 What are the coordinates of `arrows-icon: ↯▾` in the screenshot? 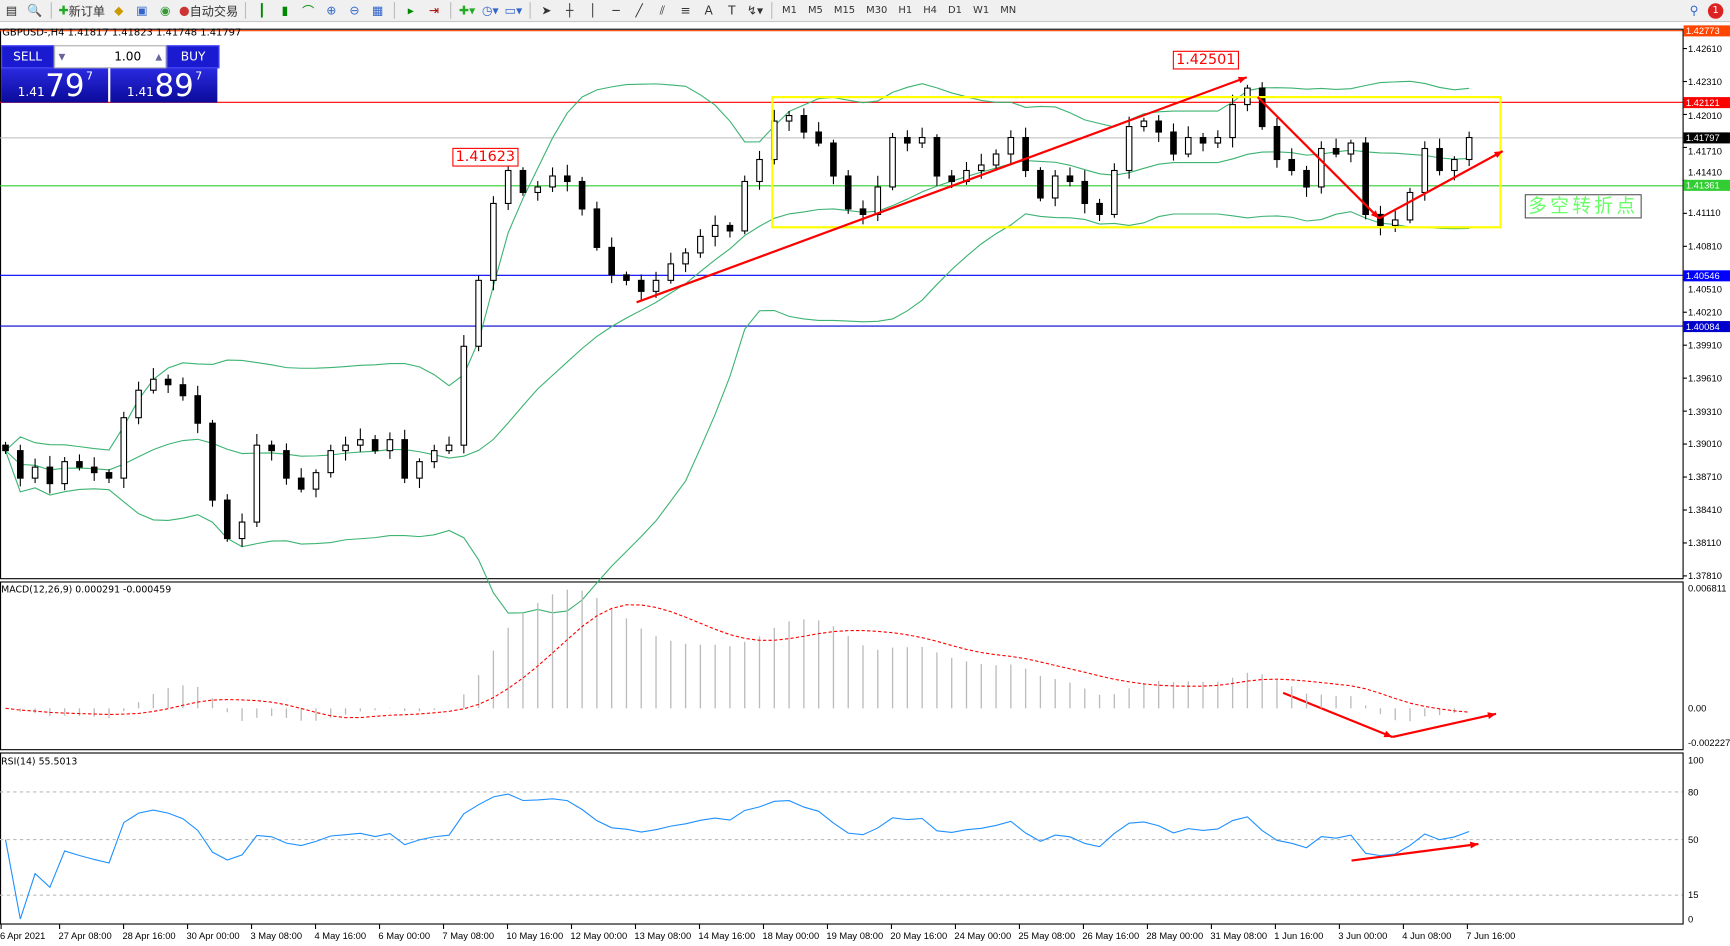 It's located at (755, 10).